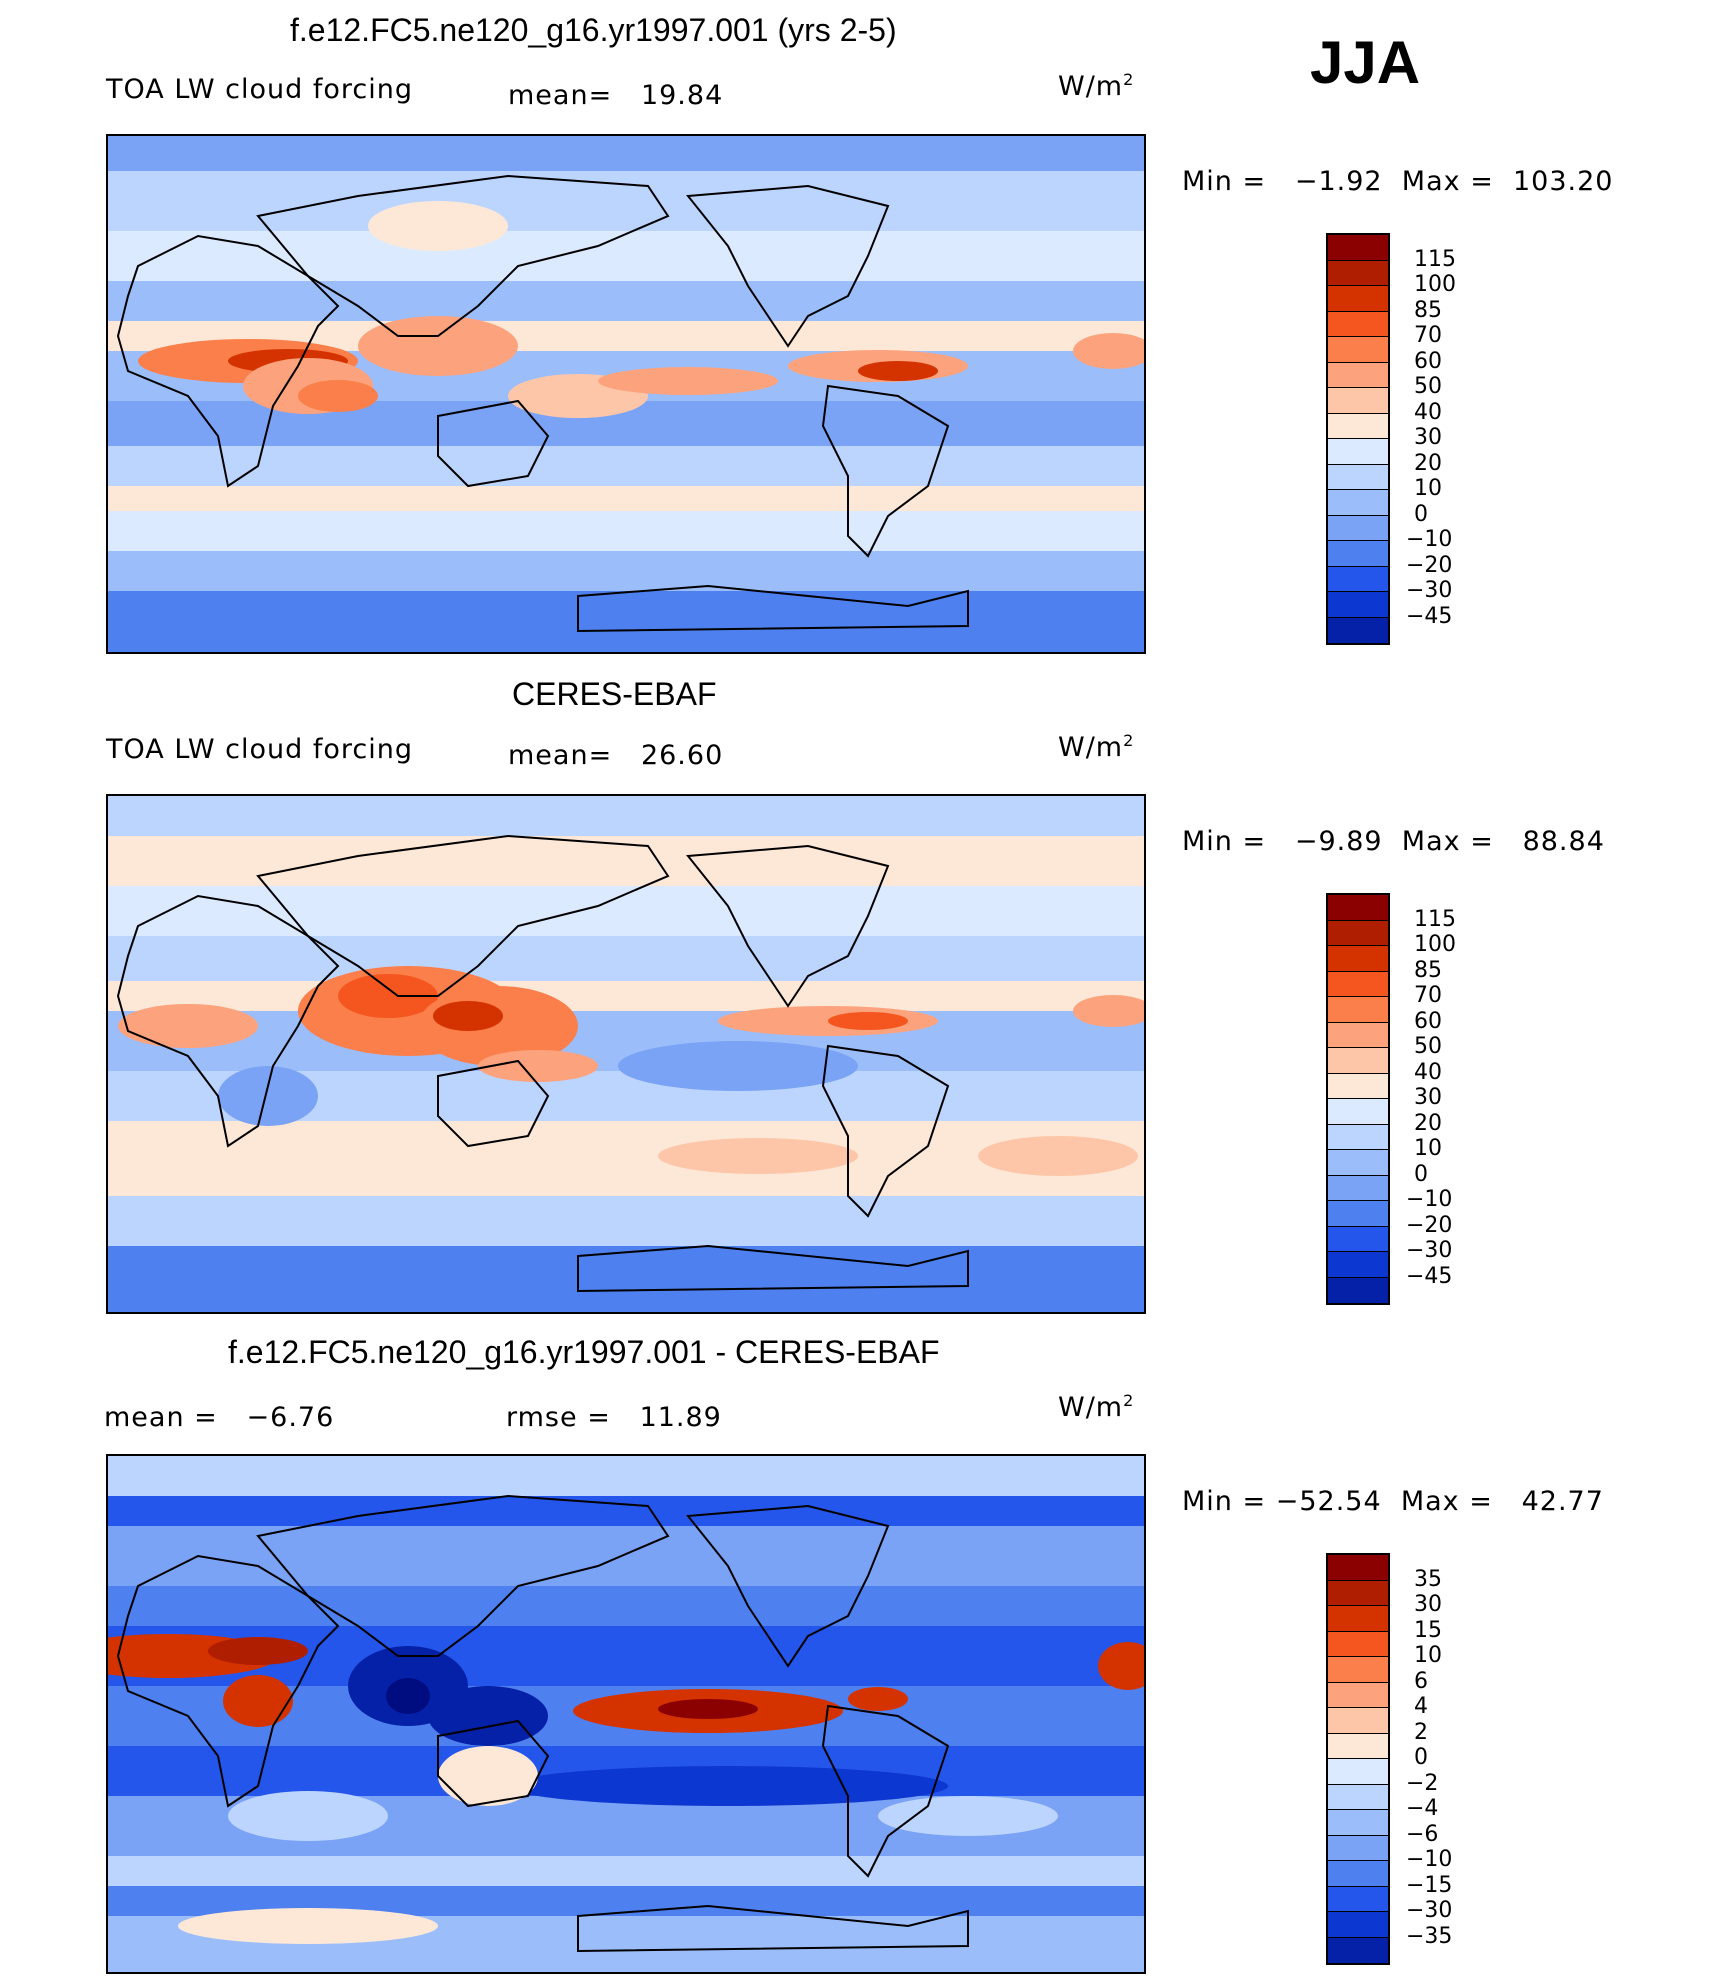 The width and height of the screenshot is (1710, 1979). What do you see at coordinates (614, 694) in the screenshot?
I see `panel2-title: CERES-EBAF` at bounding box center [614, 694].